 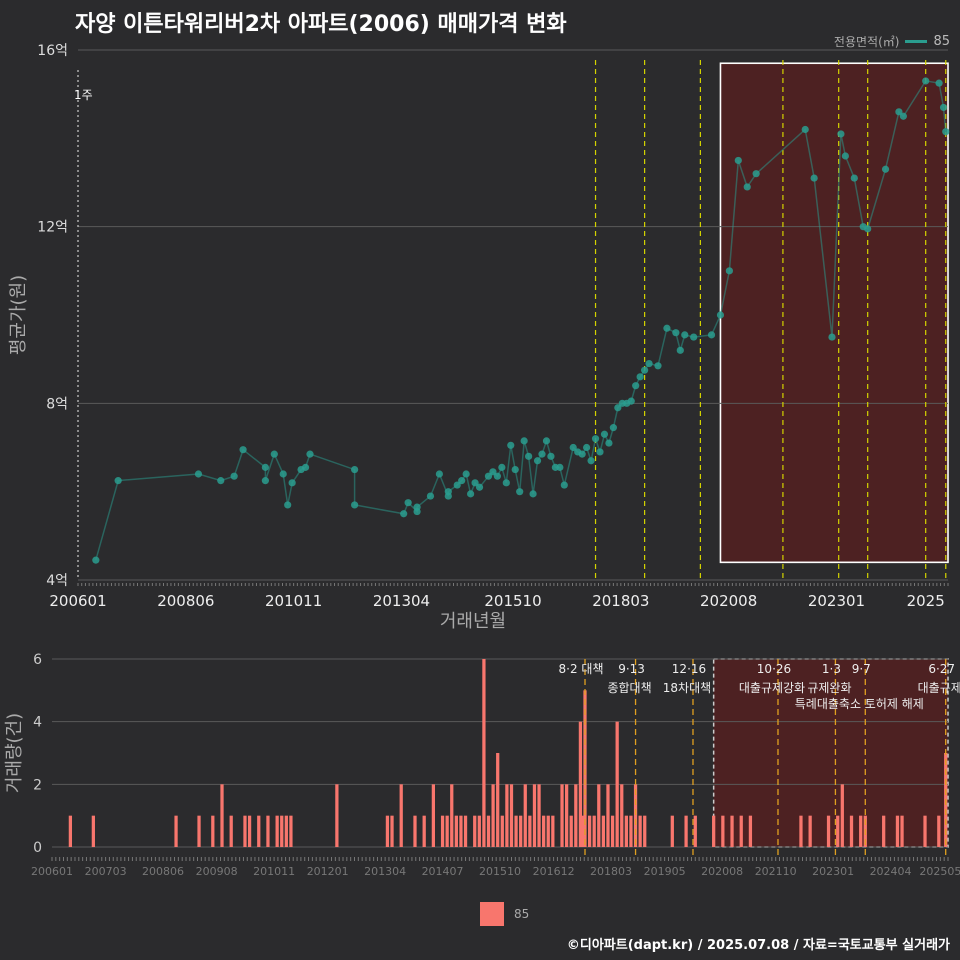 I want to click on x-tick-label: 201905, so click(x=665, y=871).